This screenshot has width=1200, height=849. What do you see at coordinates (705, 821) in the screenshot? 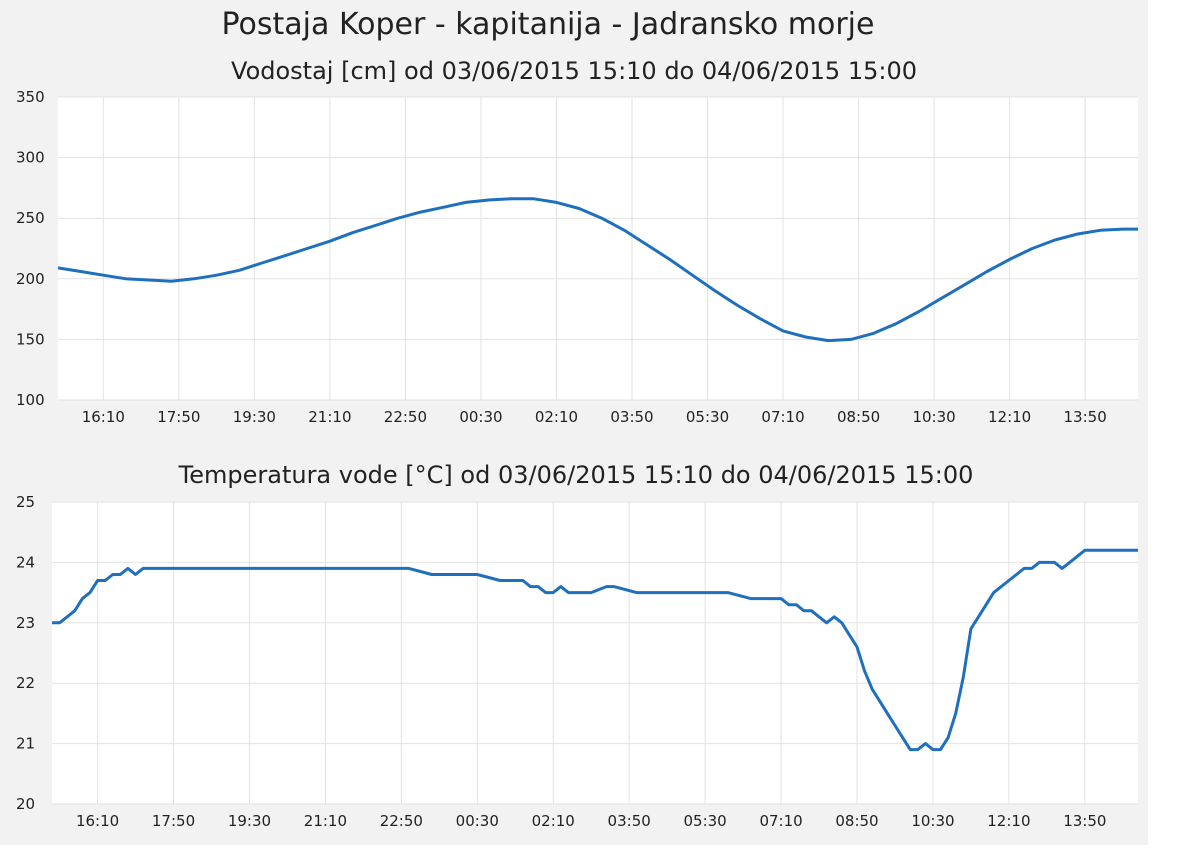
I see `water-temperature-x-tick-label: 05:30` at bounding box center [705, 821].